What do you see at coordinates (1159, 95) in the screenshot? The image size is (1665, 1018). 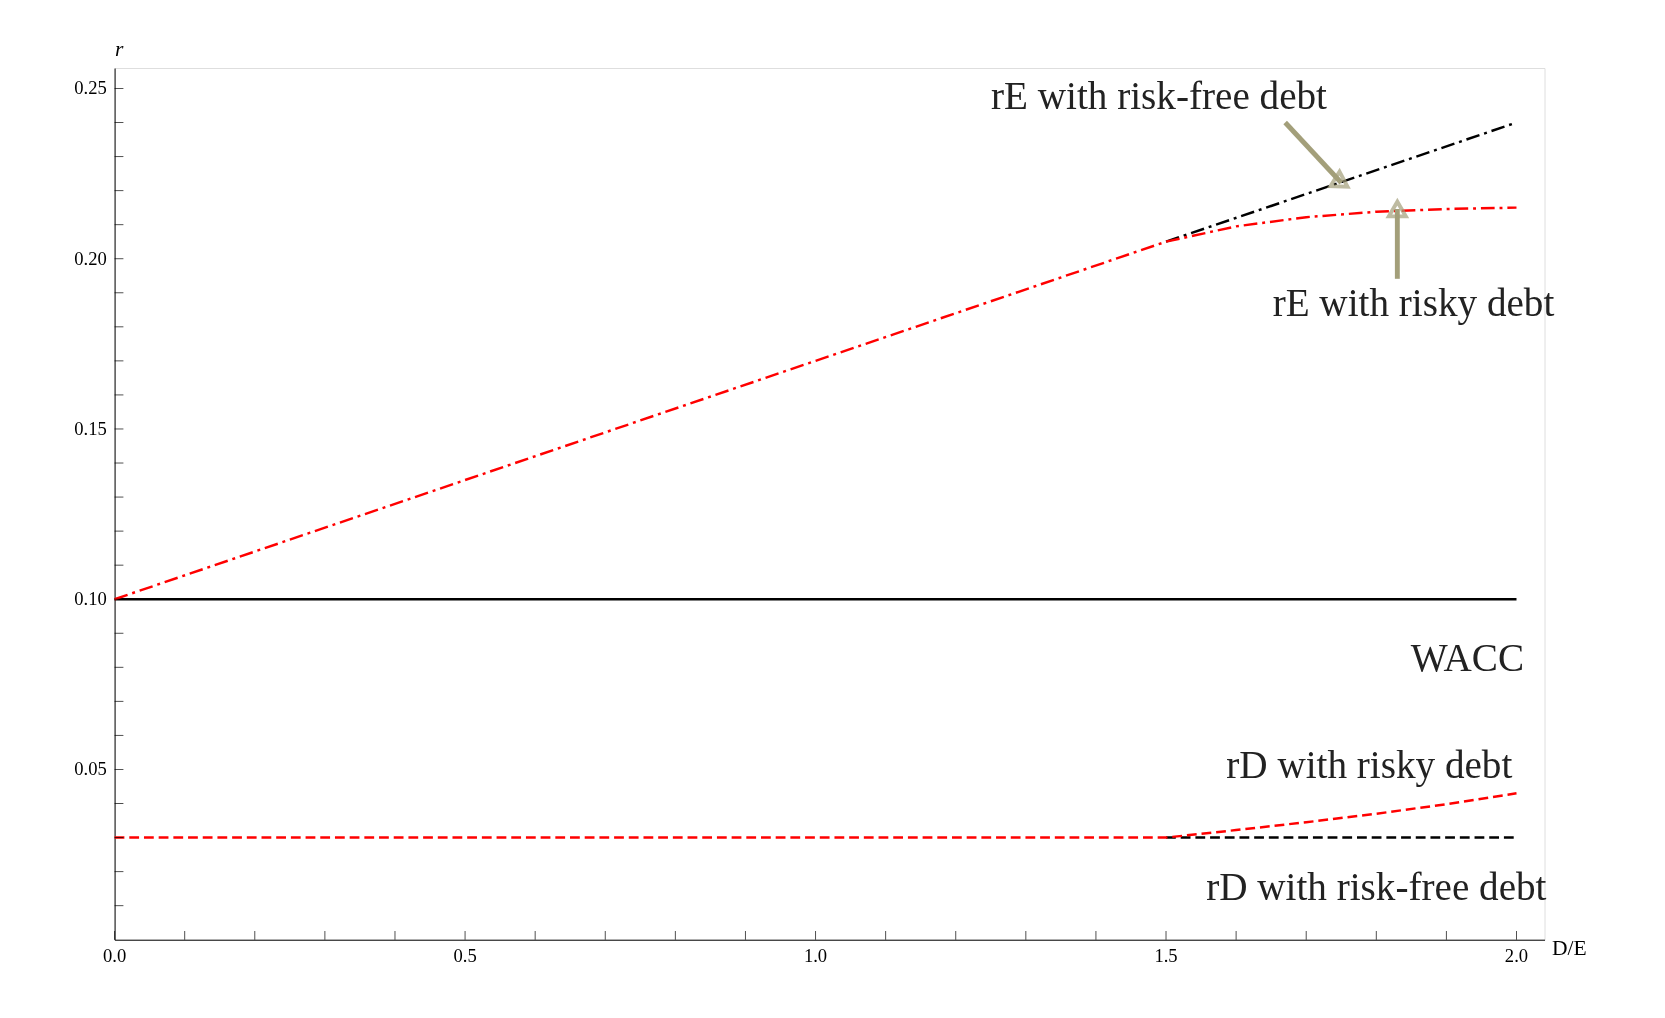 I see `annotation: rE with risk-free debt` at bounding box center [1159, 95].